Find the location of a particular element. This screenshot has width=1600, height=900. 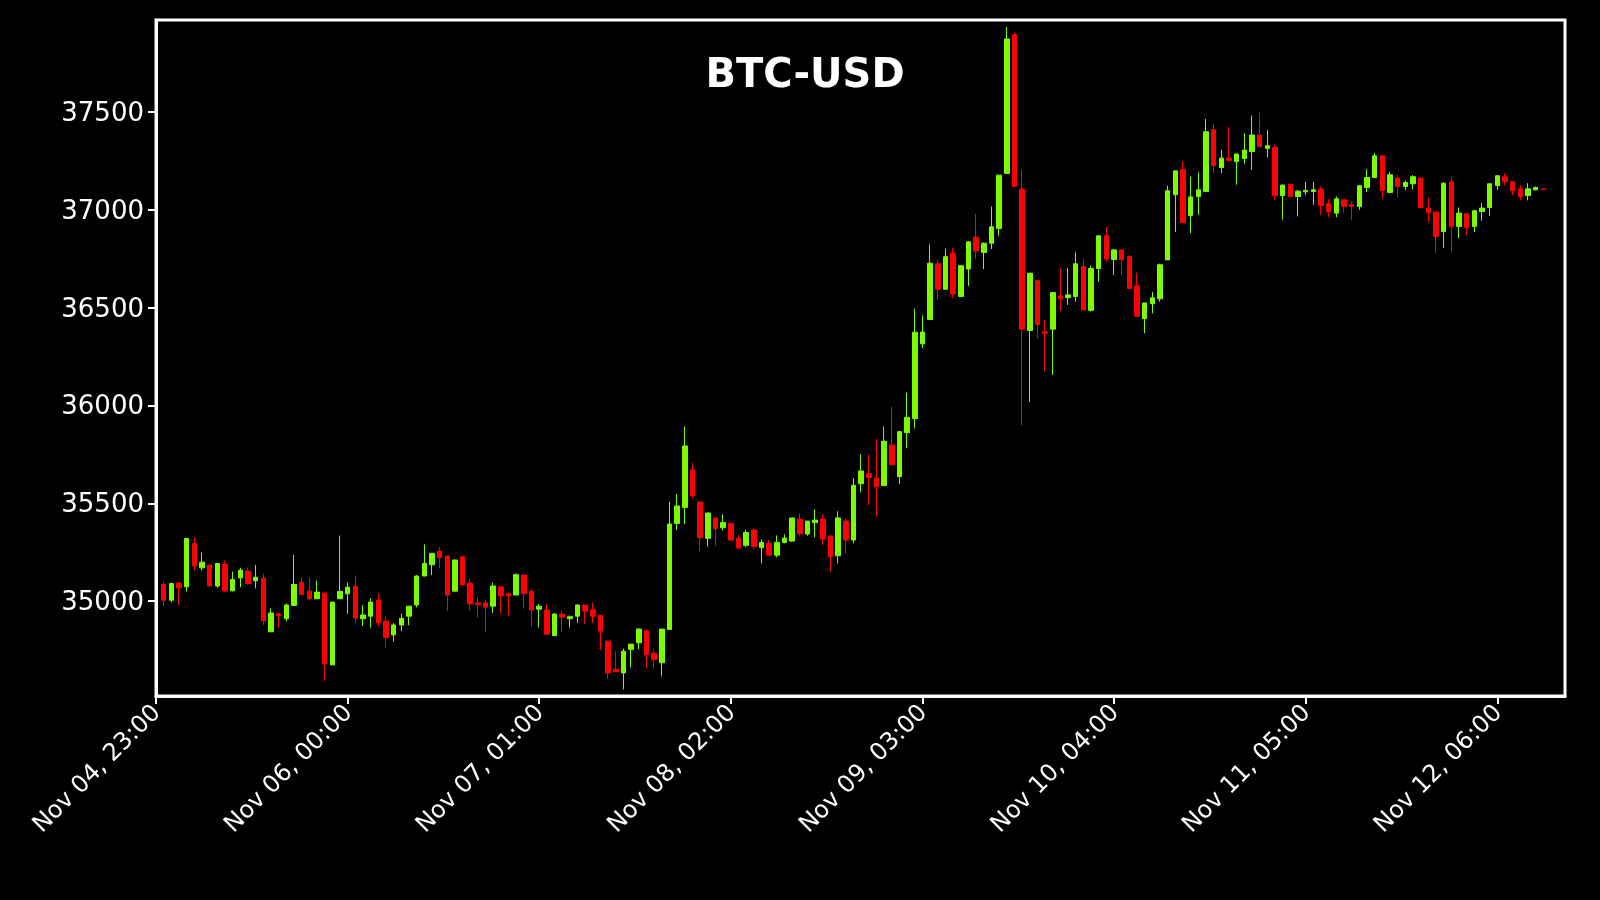

text: BTC-USD is located at coordinates (805, 73).